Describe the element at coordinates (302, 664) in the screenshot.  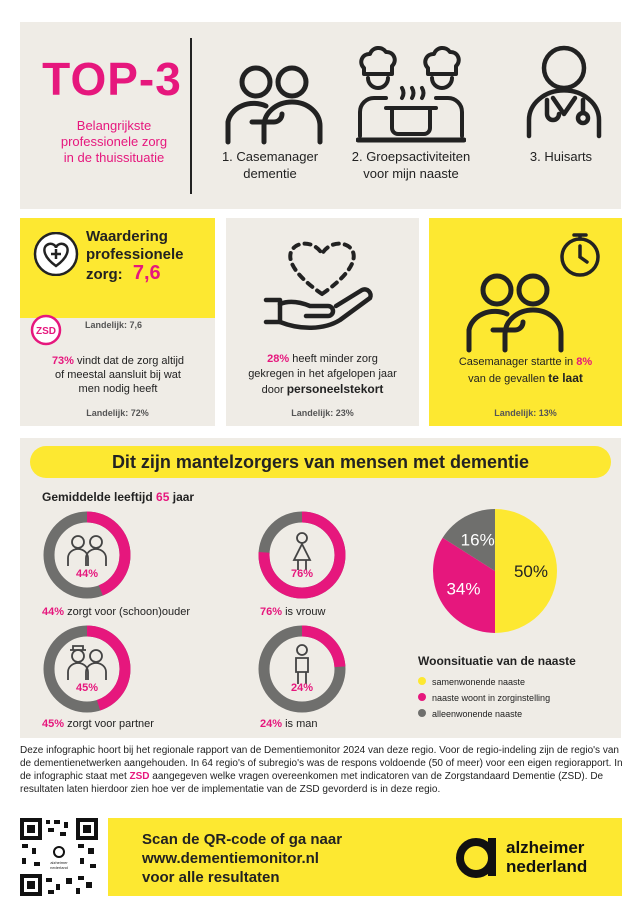
I see `man-icon` at that location.